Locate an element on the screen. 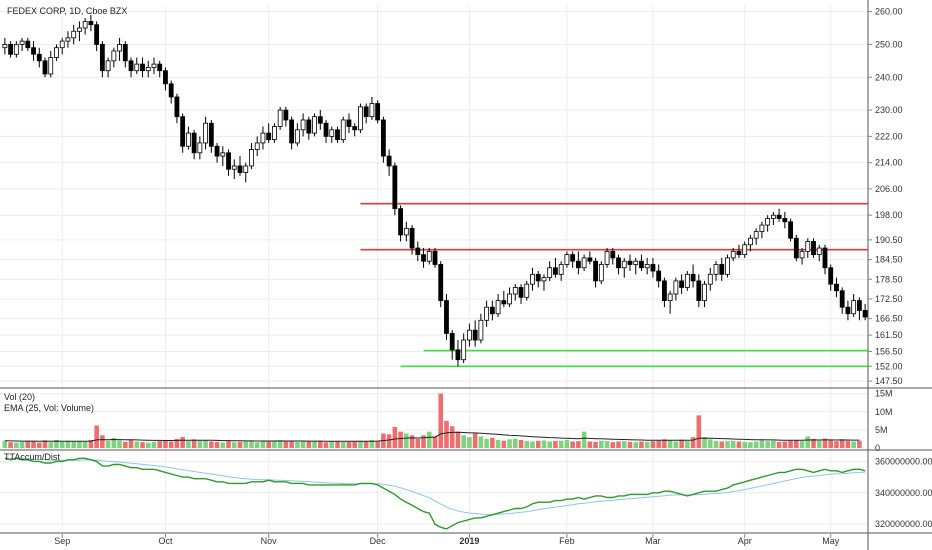 This screenshot has width=932, height=550. price-tick-label: 240.00 is located at coordinates (889, 77).